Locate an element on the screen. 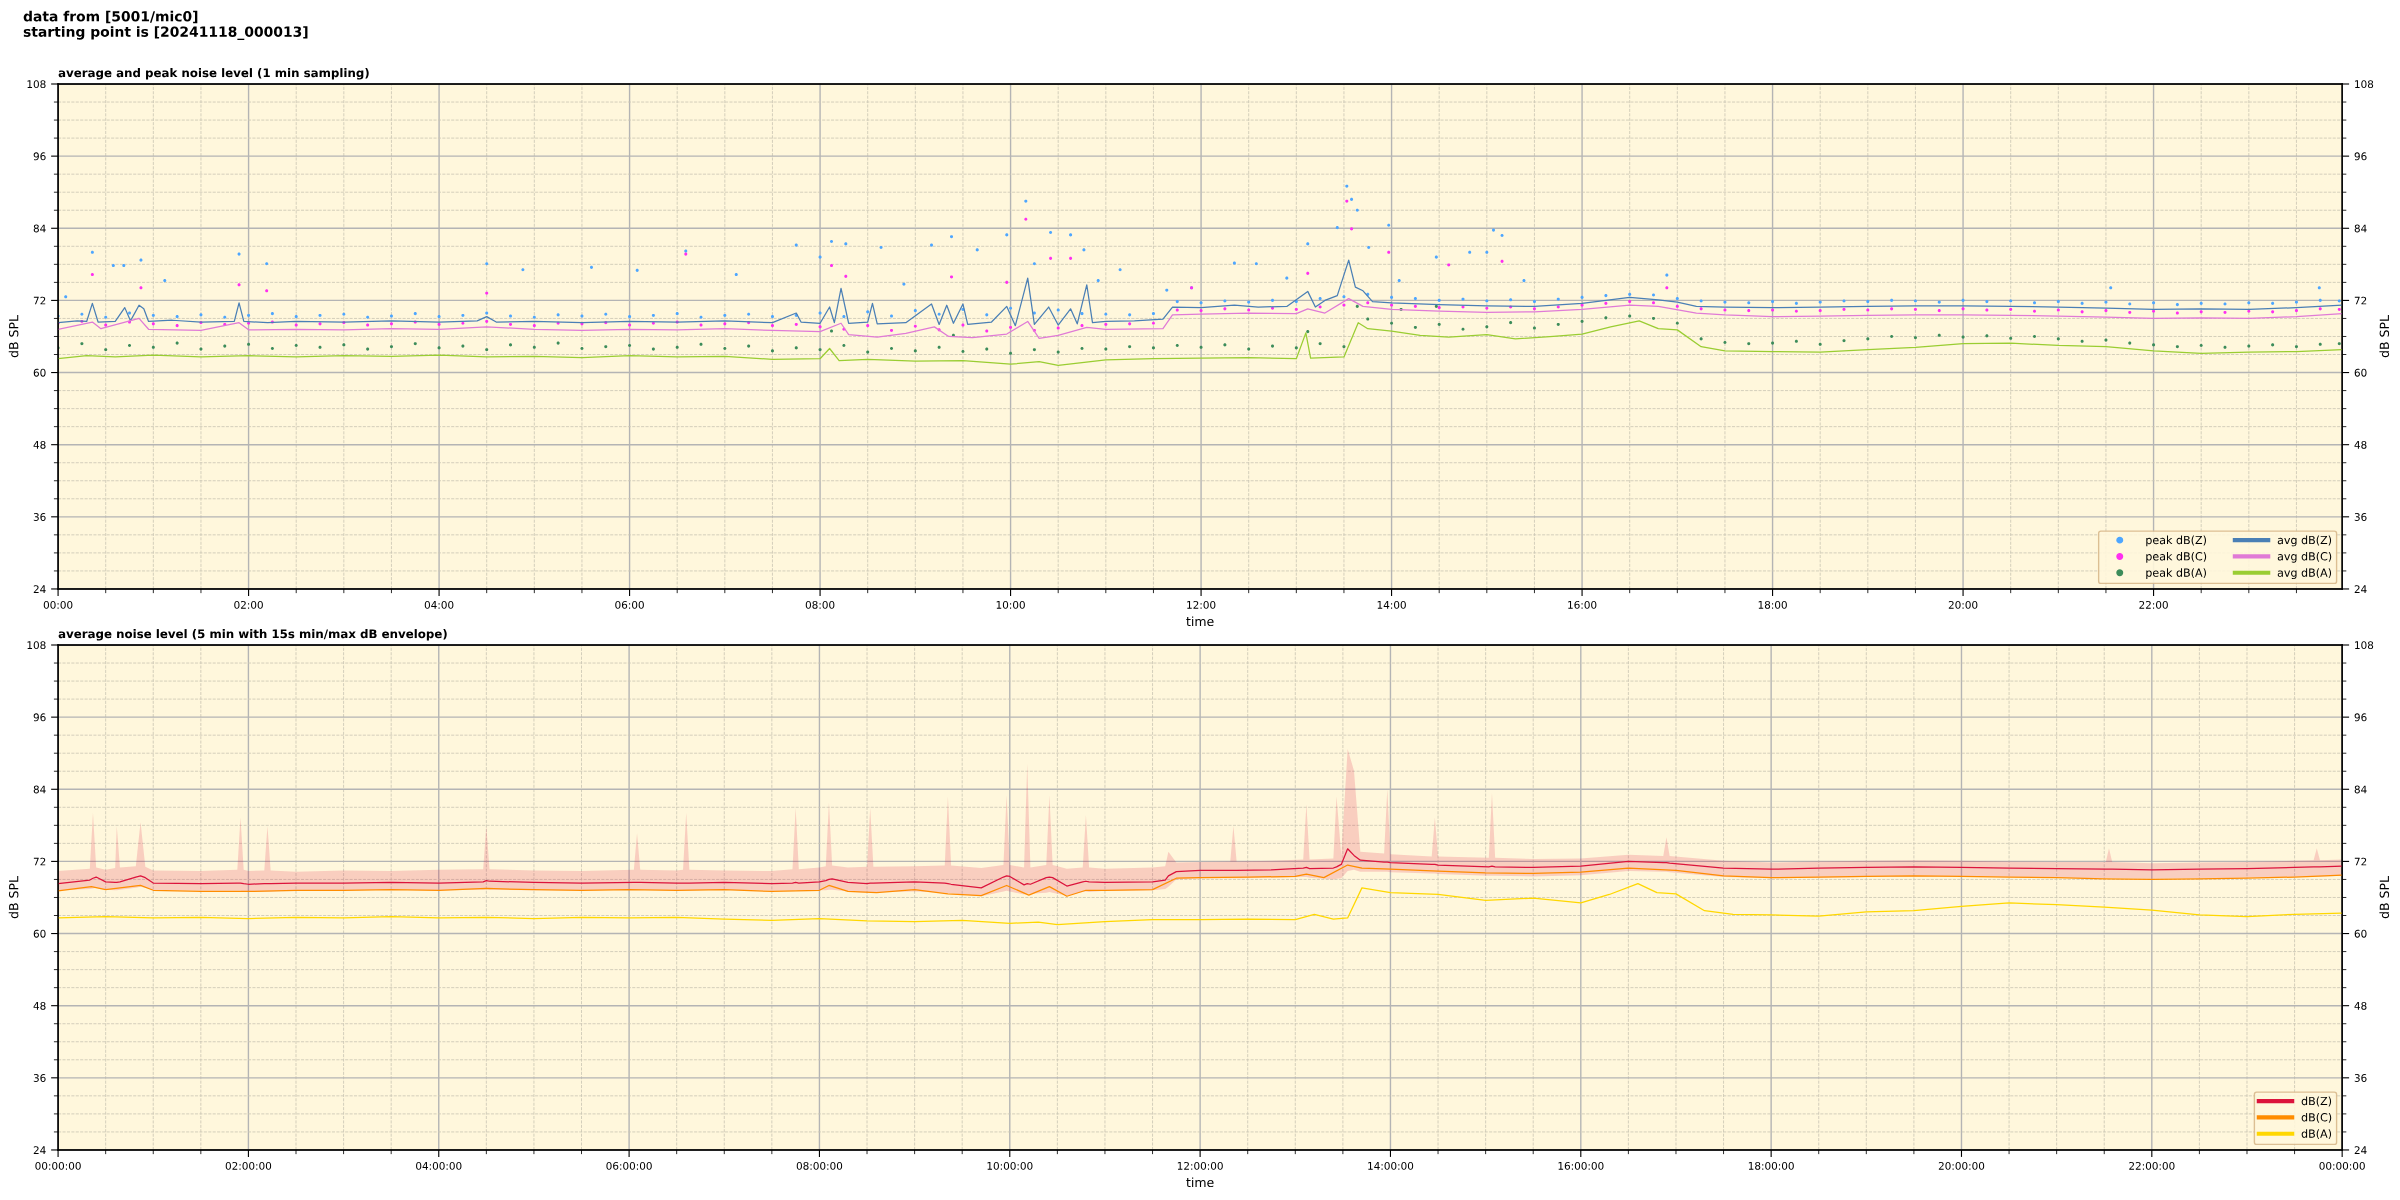  x-tick-label: 22:00:00 is located at coordinates (2152, 1165).